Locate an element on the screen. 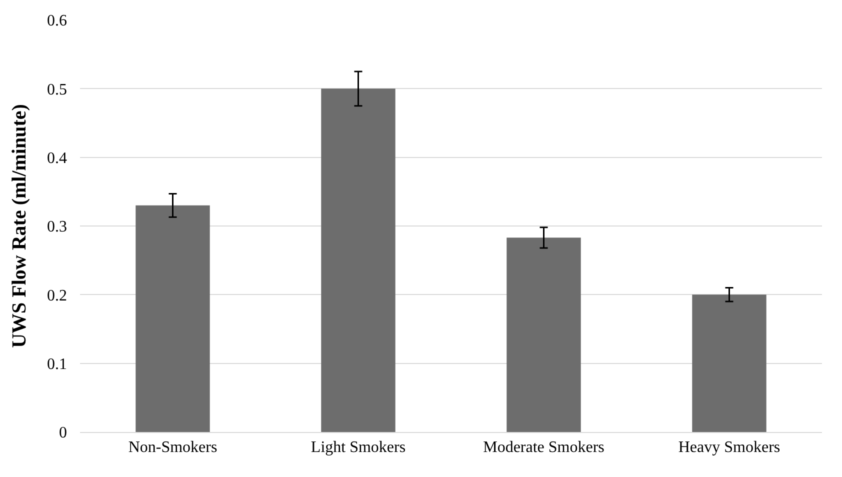 This screenshot has width=842, height=477. y-tick-label: 0.6 is located at coordinates (57, 21).